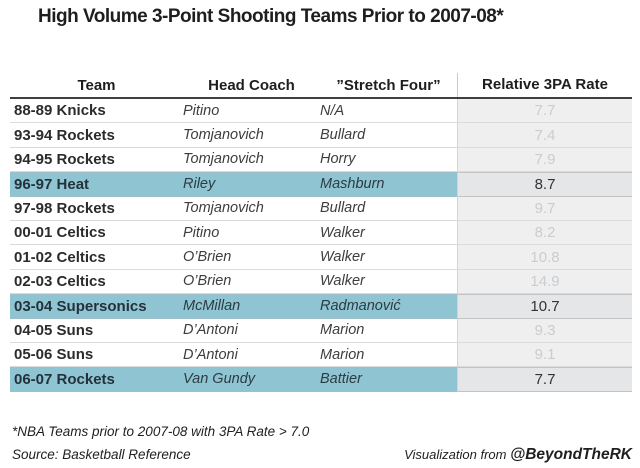 The image size is (640, 468). What do you see at coordinates (571, 454) in the screenshot?
I see `credit-handle: @BeyondTheRK` at bounding box center [571, 454].